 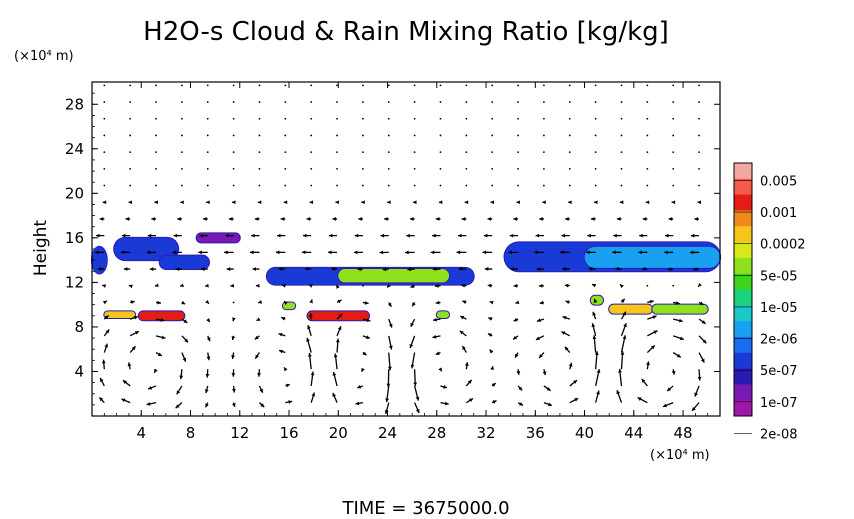 What do you see at coordinates (79, 371) in the screenshot?
I see `y-tick-label: 4` at bounding box center [79, 371].